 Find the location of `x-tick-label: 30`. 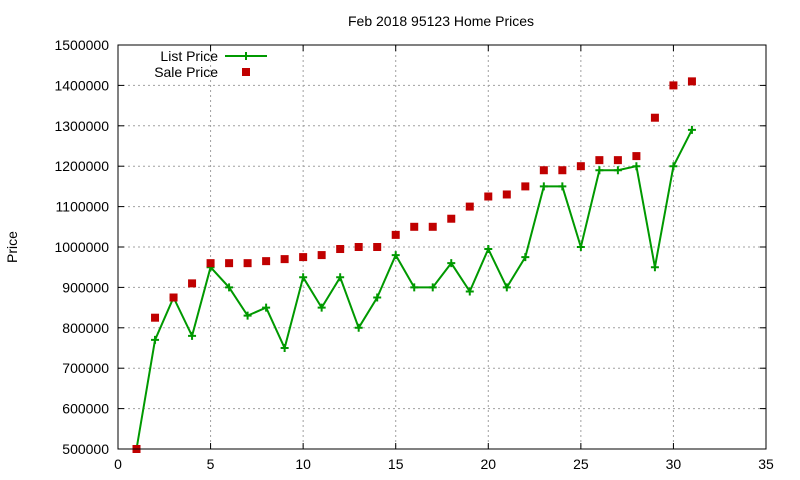

x-tick-label: 30 is located at coordinates (674, 464).